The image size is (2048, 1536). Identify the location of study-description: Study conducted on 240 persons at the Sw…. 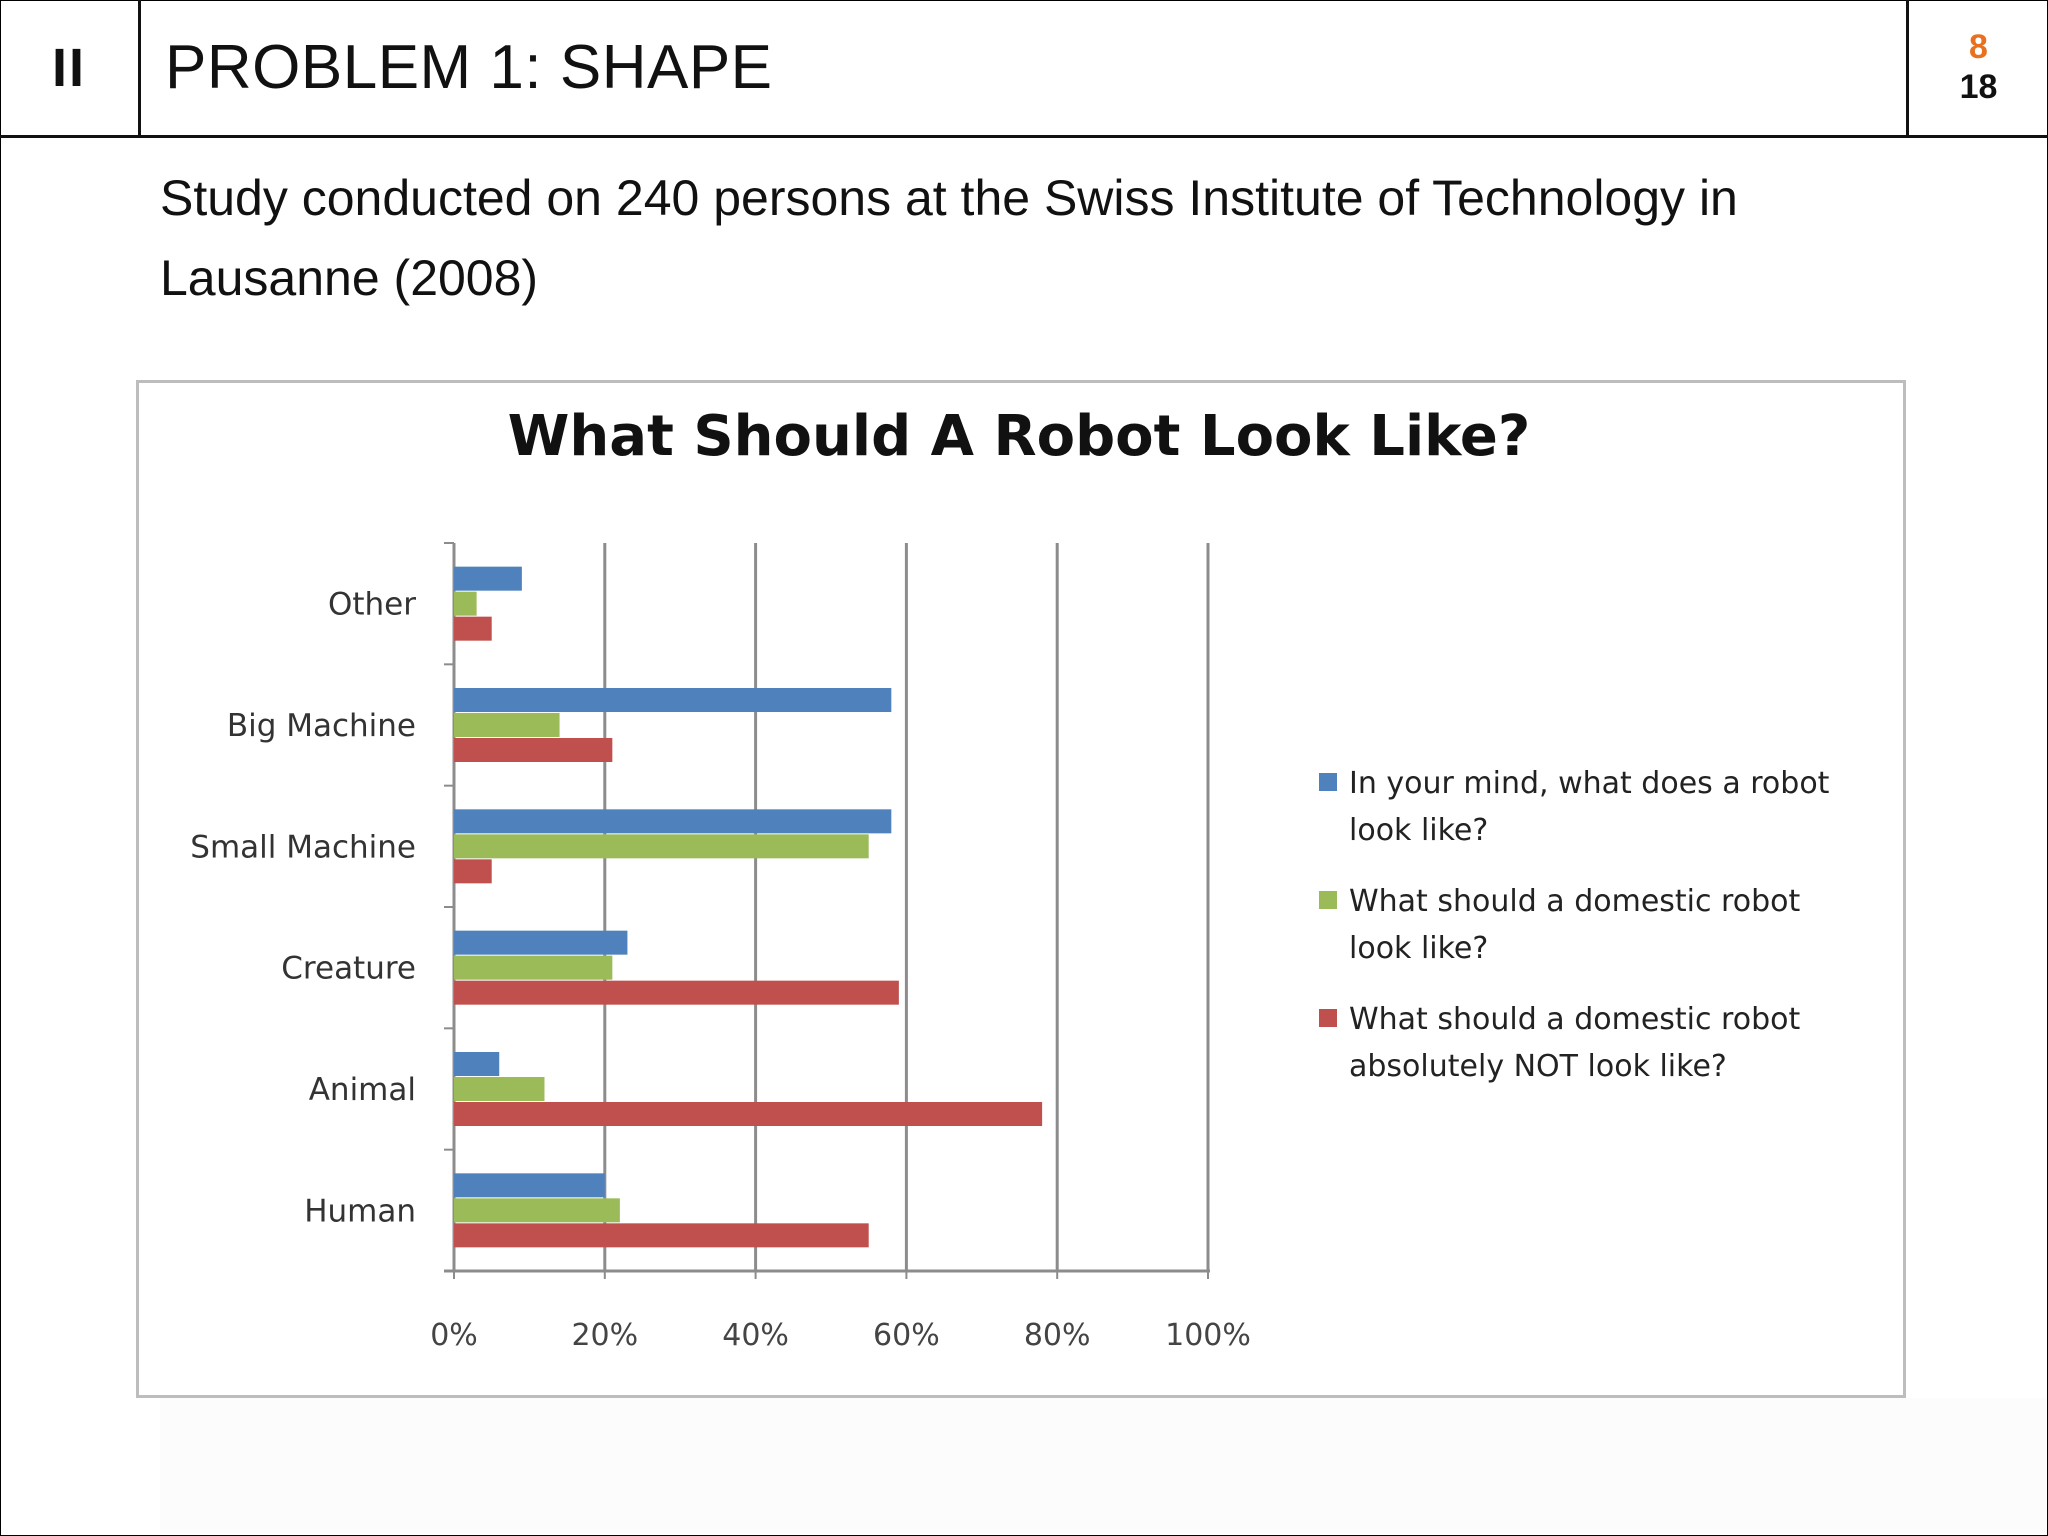
(949, 238).